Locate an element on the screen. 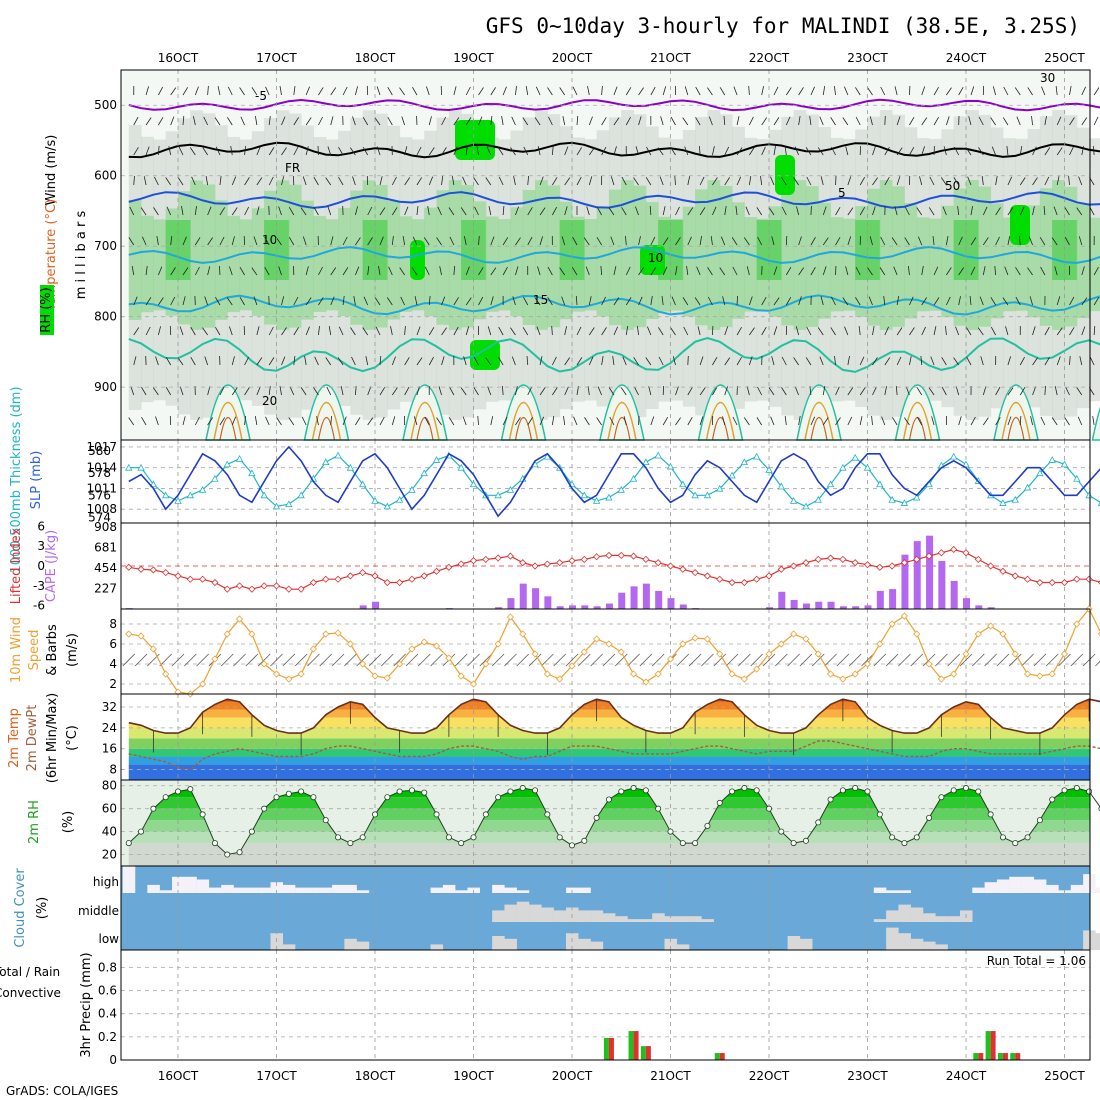 This screenshot has width=1100, height=1100. precip-total-bar is located at coordinates (717, 1056).